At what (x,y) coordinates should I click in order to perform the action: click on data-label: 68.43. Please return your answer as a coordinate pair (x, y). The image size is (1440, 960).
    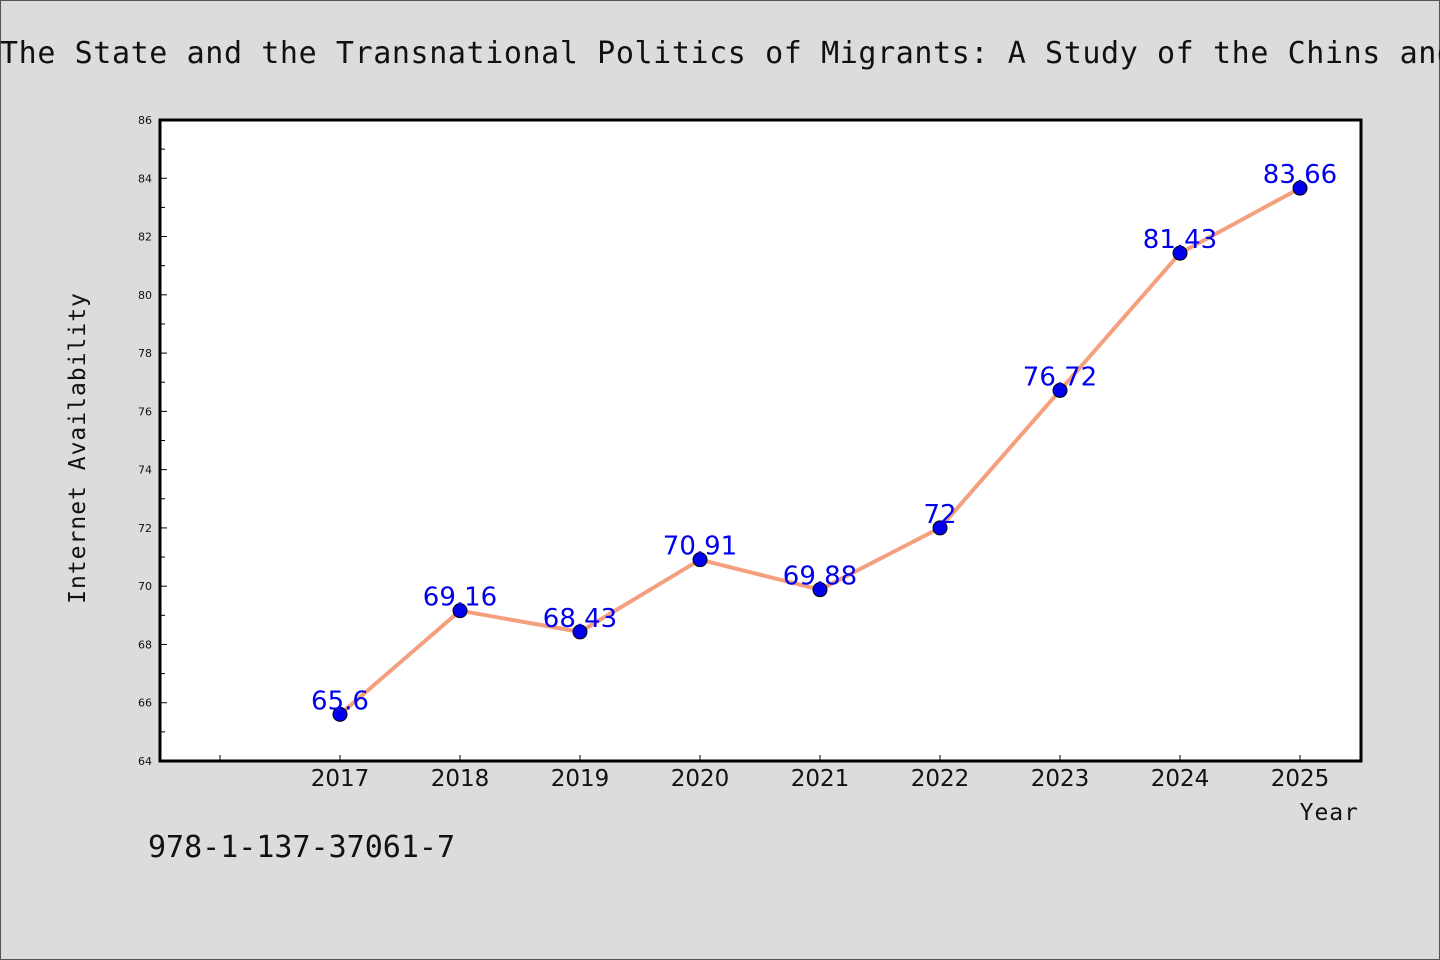
    Looking at the image, I should click on (580, 619).